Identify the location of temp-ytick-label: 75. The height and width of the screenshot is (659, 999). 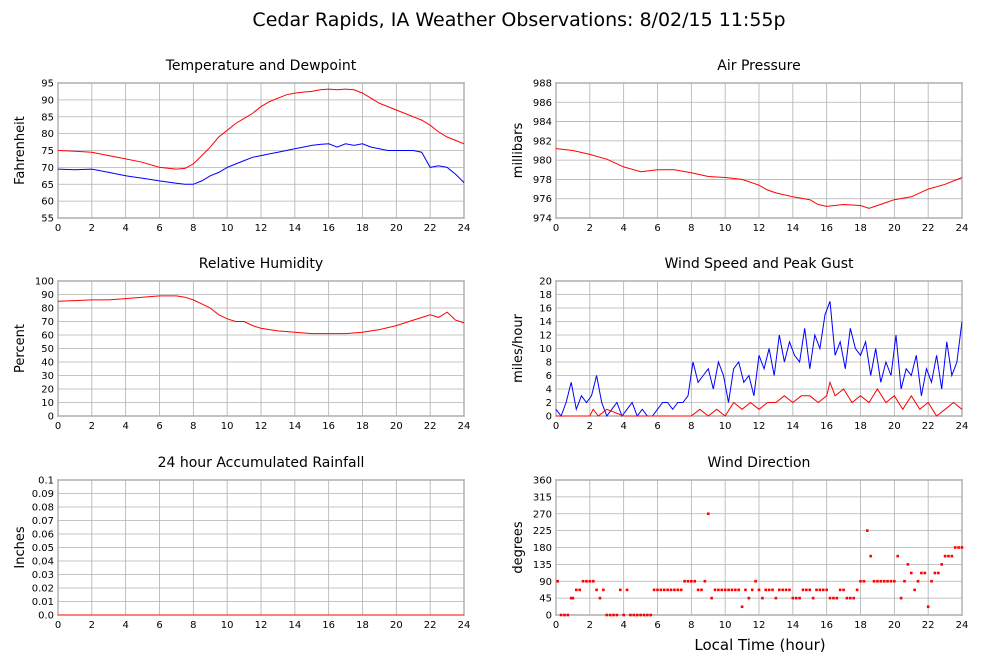
(47, 151).